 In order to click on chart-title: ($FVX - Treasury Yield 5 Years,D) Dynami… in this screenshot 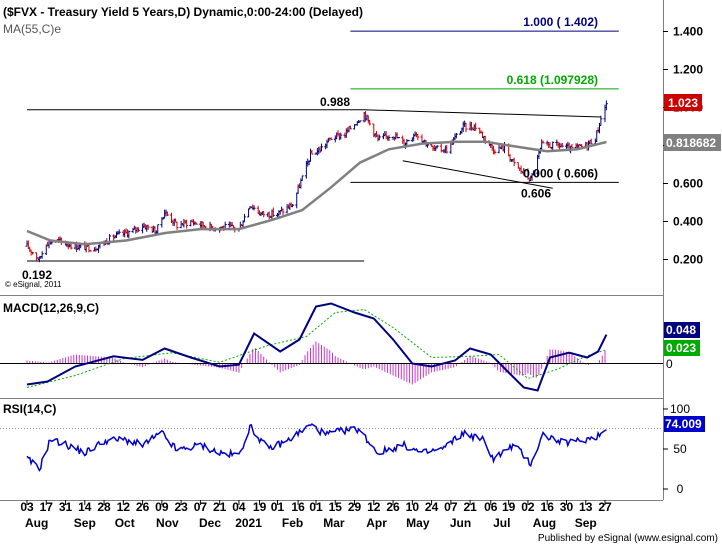, I will do `click(183, 12)`.